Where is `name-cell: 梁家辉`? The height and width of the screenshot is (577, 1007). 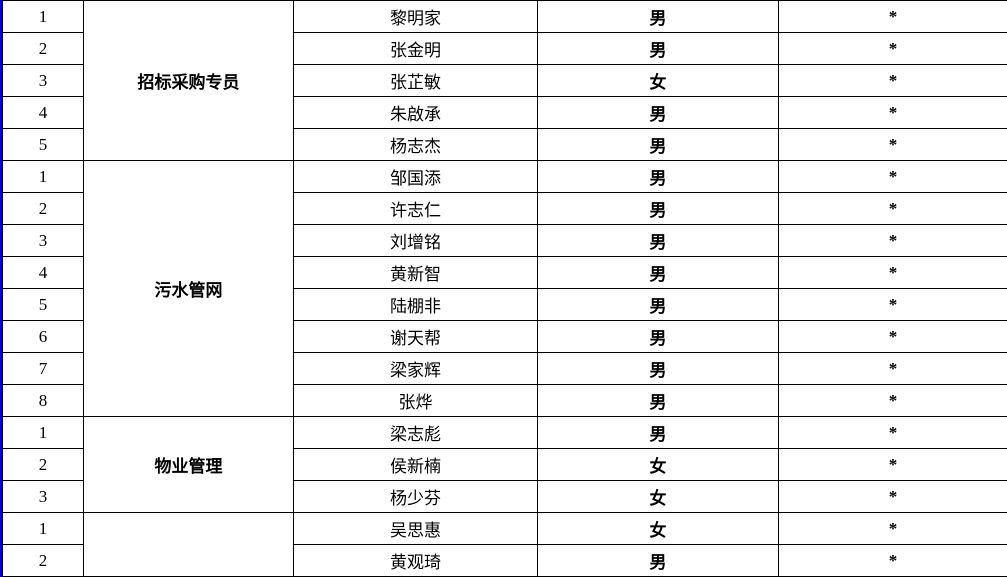 name-cell: 梁家辉 is located at coordinates (415, 368).